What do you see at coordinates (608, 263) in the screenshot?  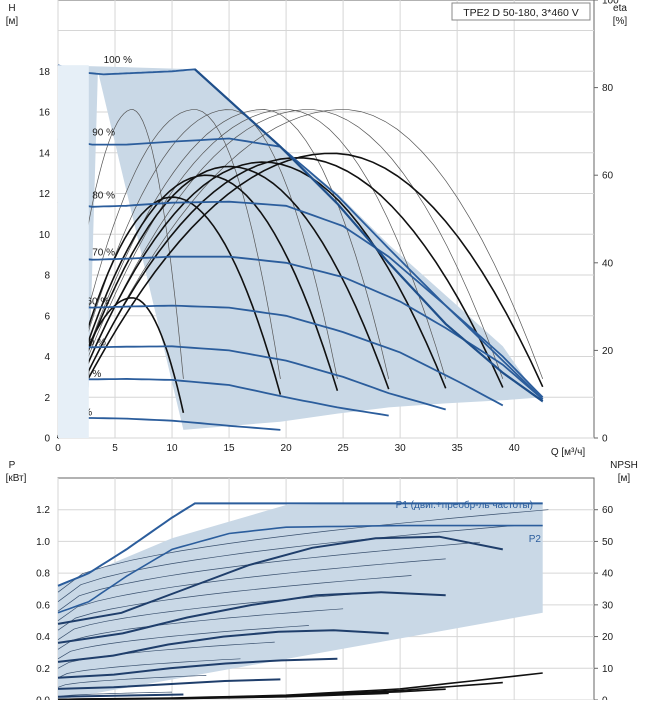 I see `y2-tick-label: 40` at bounding box center [608, 263].